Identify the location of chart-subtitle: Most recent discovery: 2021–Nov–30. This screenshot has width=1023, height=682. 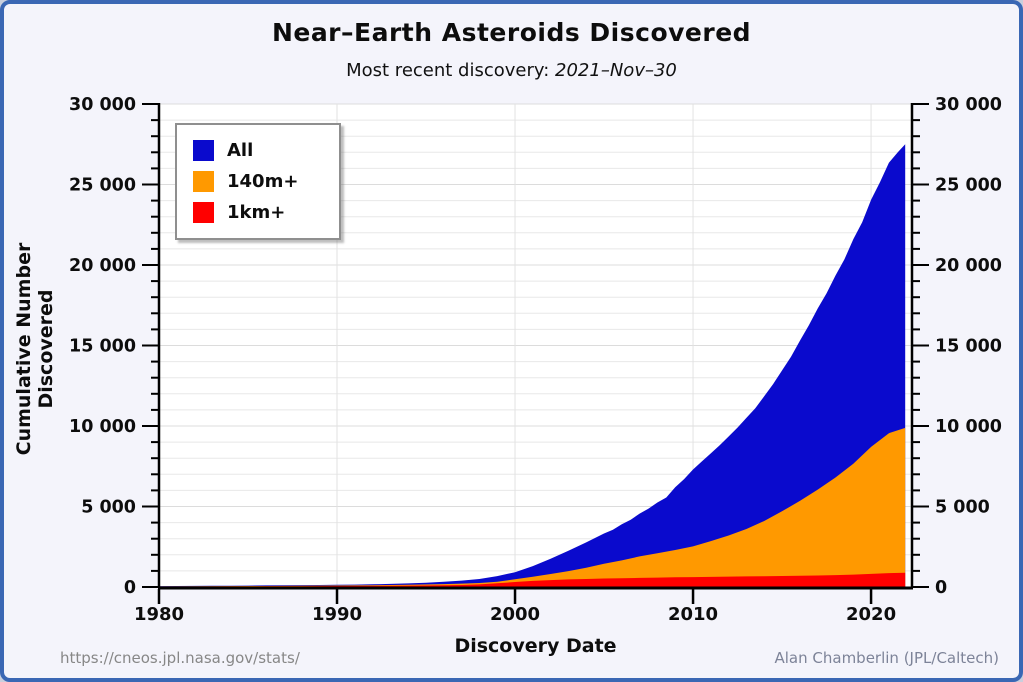
(511, 70).